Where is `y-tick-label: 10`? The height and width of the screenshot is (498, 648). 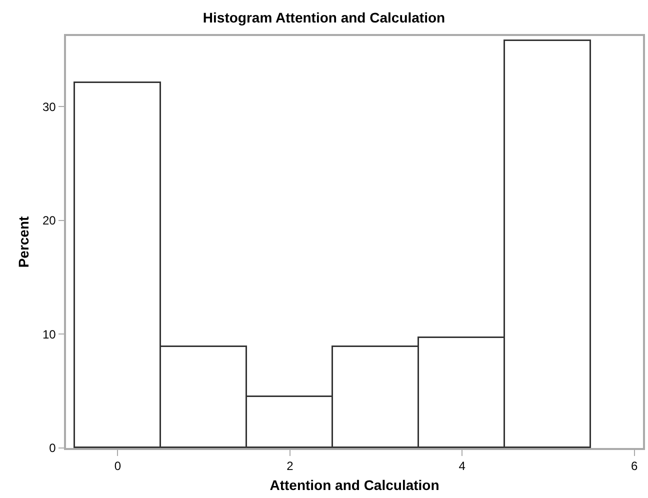 y-tick-label: 10 is located at coordinates (49, 334).